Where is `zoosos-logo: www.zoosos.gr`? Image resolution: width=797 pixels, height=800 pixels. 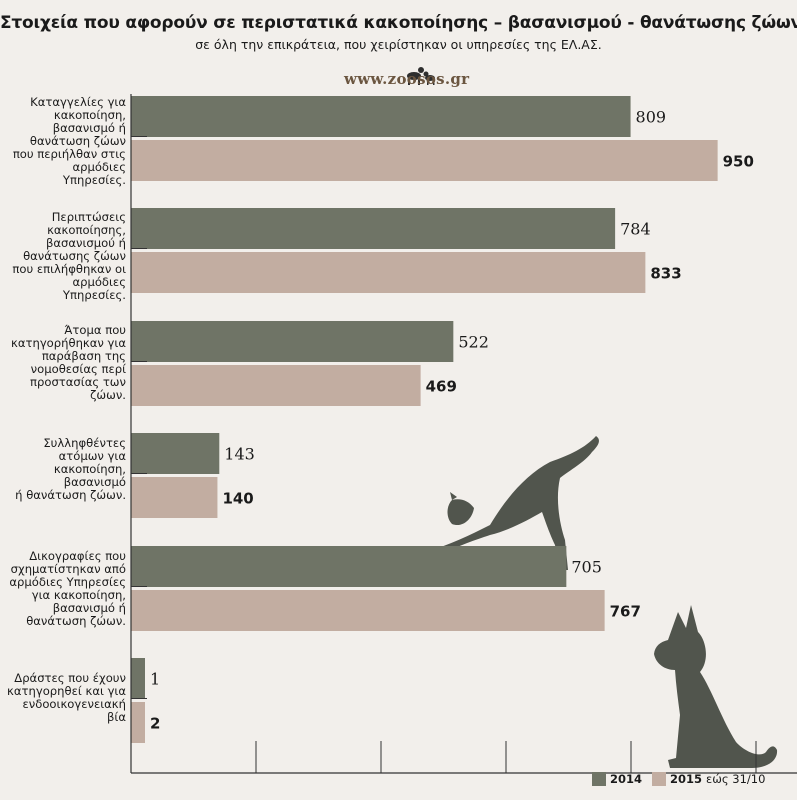 zoosos-logo: www.zoosos.gr is located at coordinates (403, 75).